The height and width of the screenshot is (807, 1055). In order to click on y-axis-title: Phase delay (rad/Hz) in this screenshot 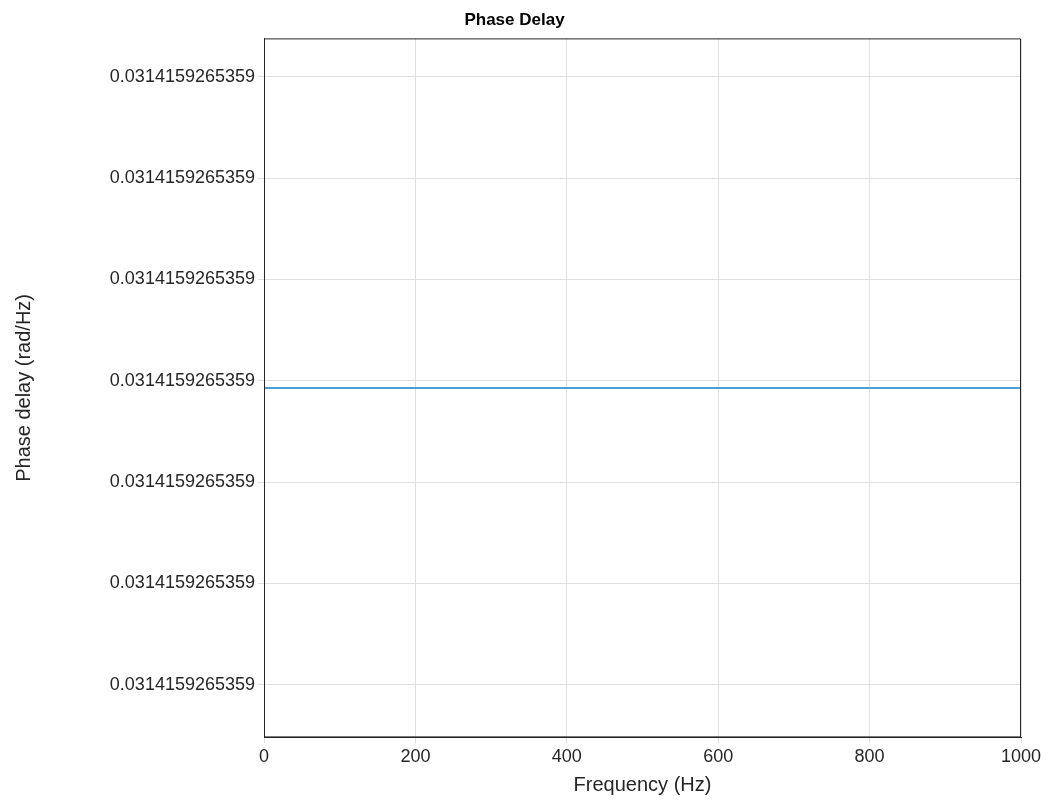, I will do `click(22, 387)`.